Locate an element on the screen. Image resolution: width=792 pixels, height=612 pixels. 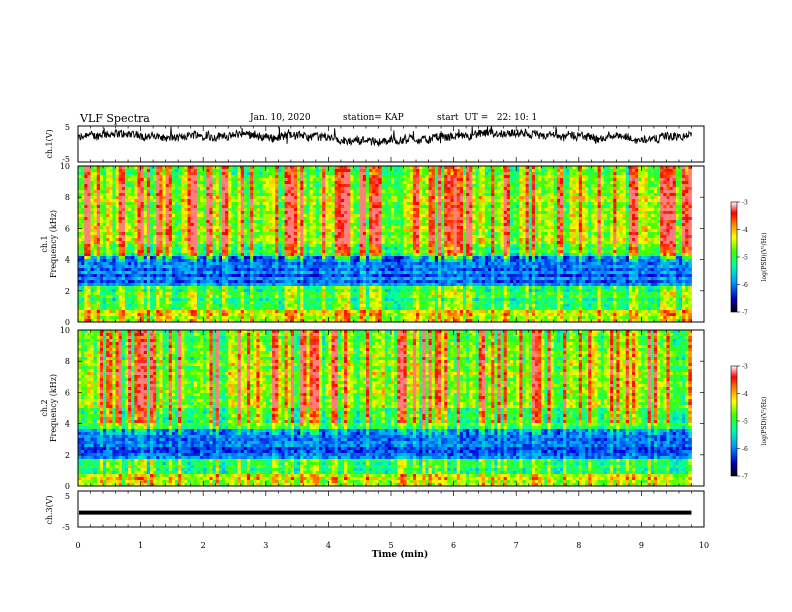
ch1-waveform-panel: 5 -5 ch.1(V) is located at coordinates (375, 143).